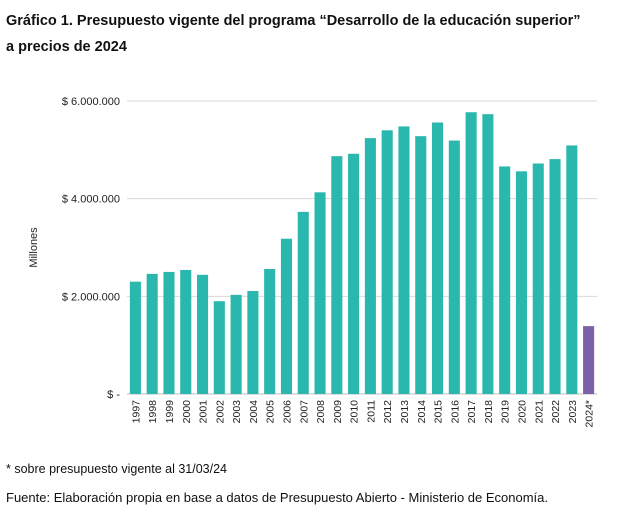  I want to click on bar-2007, so click(303, 302).